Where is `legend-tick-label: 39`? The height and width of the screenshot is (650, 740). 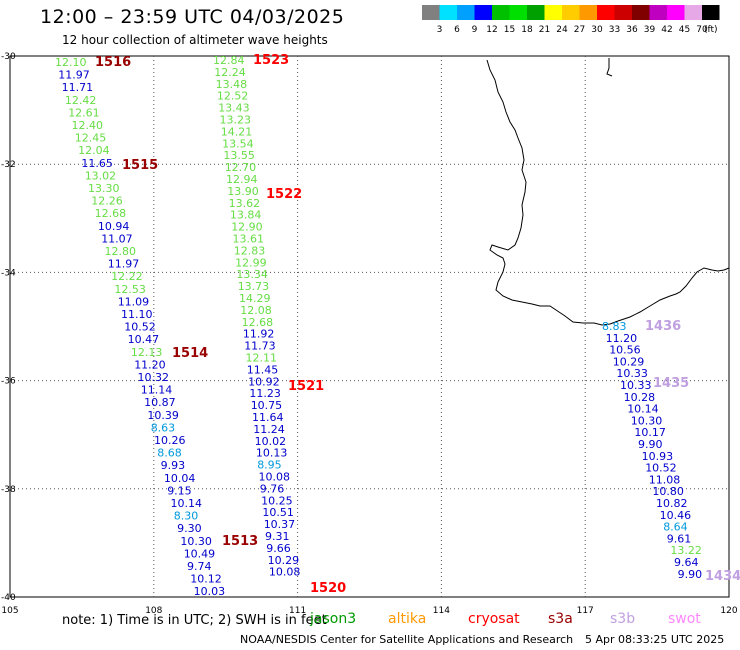
legend-tick-label: 39 is located at coordinates (650, 30).